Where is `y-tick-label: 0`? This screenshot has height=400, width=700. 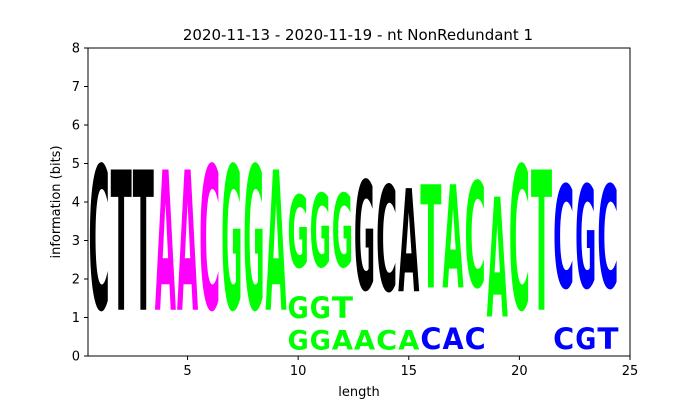
y-tick-label: 0 is located at coordinates (76, 357).